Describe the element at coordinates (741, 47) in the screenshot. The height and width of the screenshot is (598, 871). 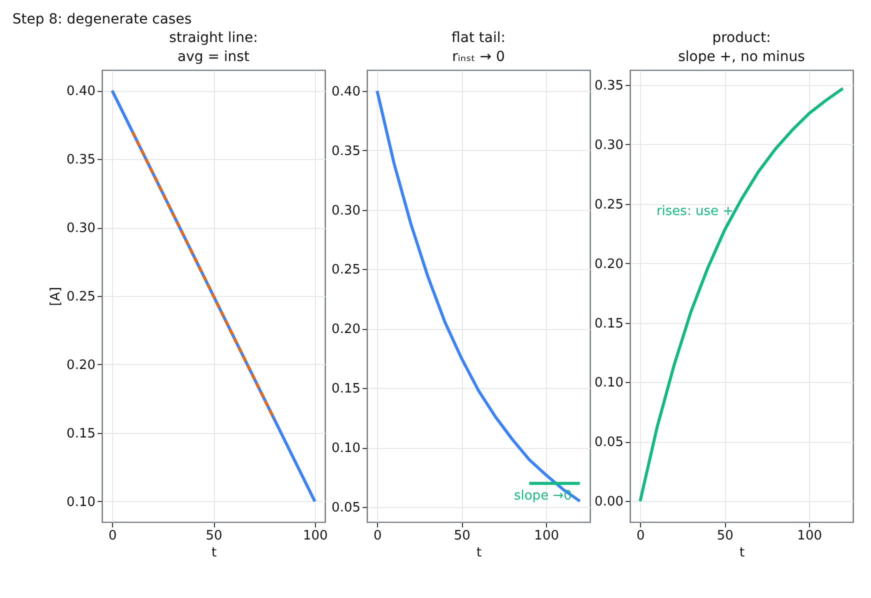
I see `chart-title: product: slope +, no minus` at that location.